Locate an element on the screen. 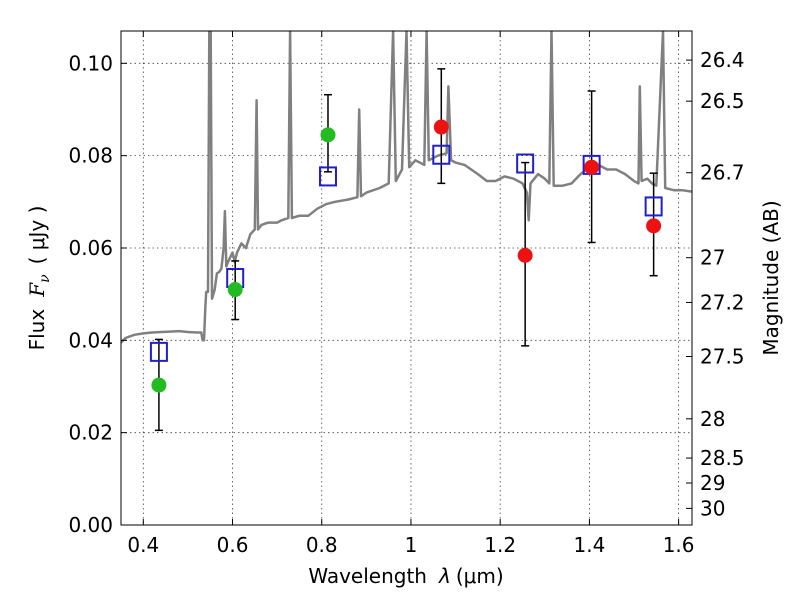 This screenshot has height=600, width=800. x-tick-label: 1.6 is located at coordinates (679, 545).